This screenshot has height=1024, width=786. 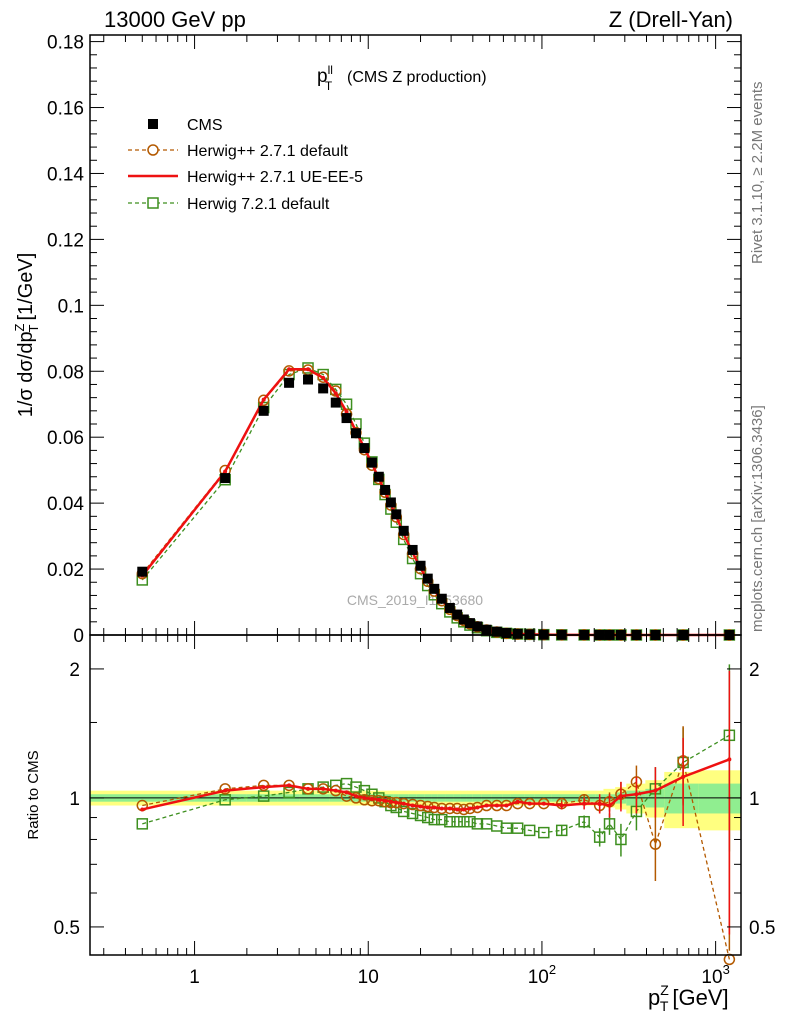 What do you see at coordinates (688, 998) in the screenshot?
I see `x-axis-label: pZ T [GeV]` at bounding box center [688, 998].